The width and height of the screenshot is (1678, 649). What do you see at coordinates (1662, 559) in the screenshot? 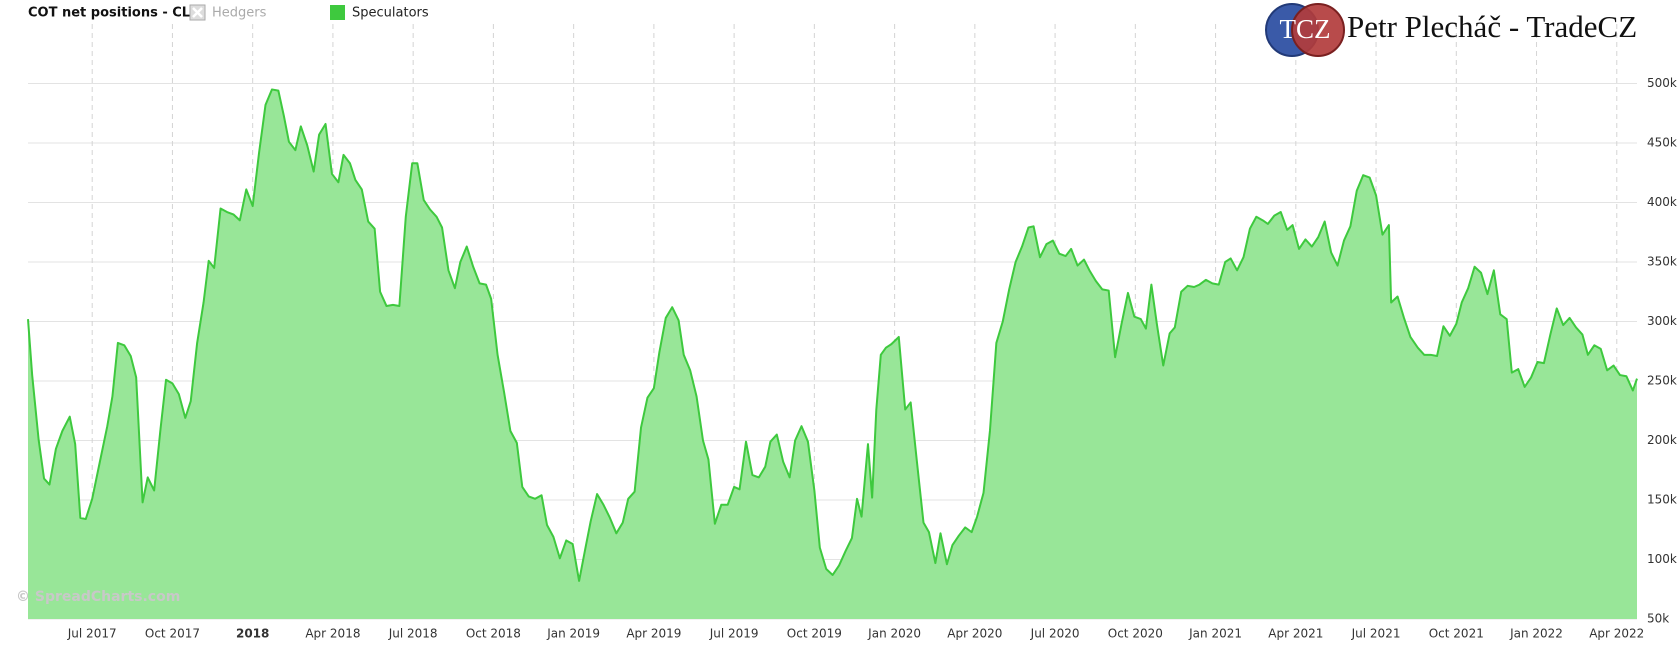
I see `y-tick-label: 100k` at bounding box center [1662, 559].